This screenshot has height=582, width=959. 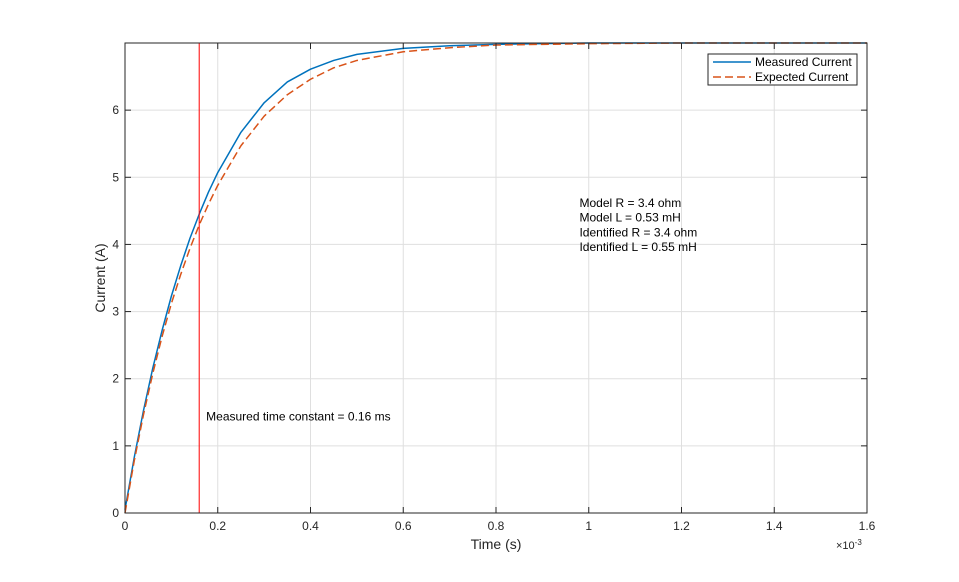 What do you see at coordinates (217, 526) in the screenshot?
I see `x-tick-label: 0.2` at bounding box center [217, 526].